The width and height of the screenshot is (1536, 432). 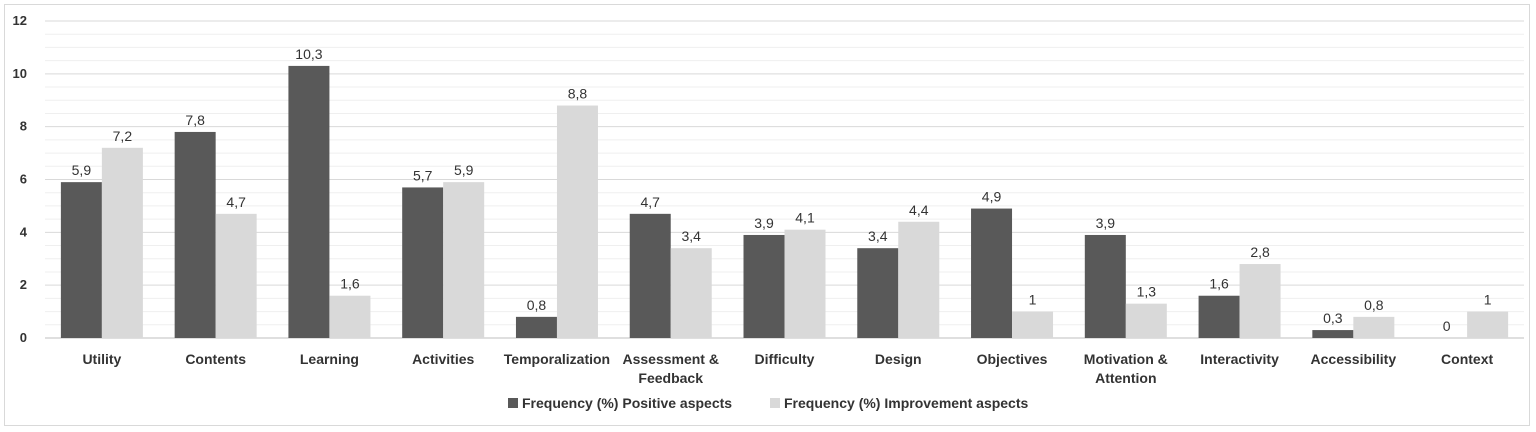 What do you see at coordinates (919, 210) in the screenshot?
I see `data-label-improvement: 4,4` at bounding box center [919, 210].